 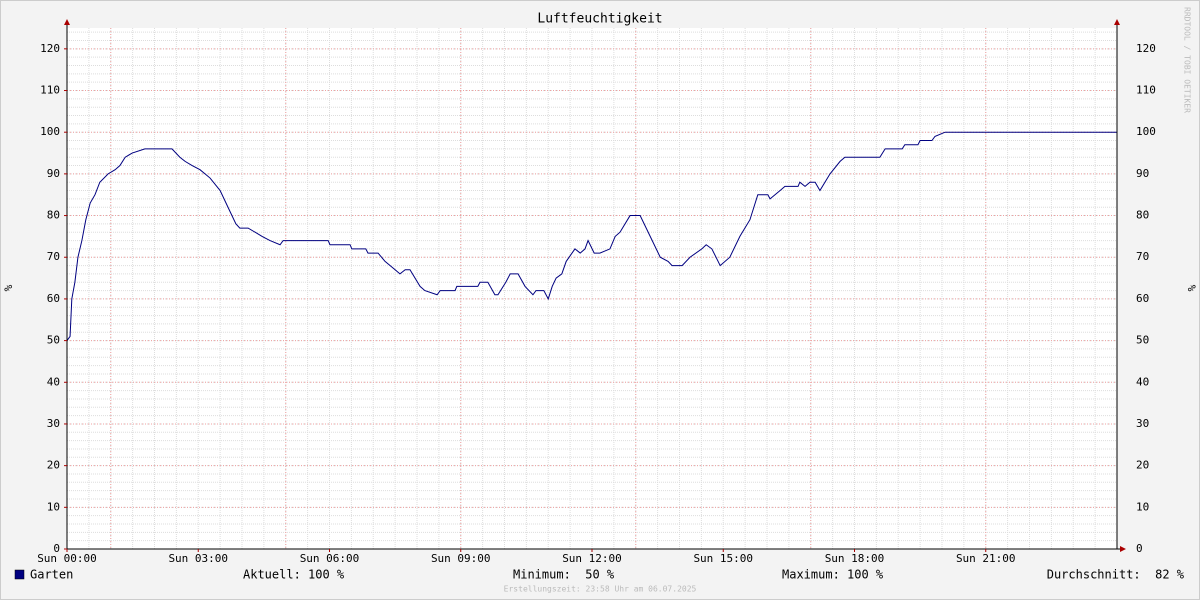 I want to click on chart-title: Luftfeuchtigkeit, so click(x=599, y=19).